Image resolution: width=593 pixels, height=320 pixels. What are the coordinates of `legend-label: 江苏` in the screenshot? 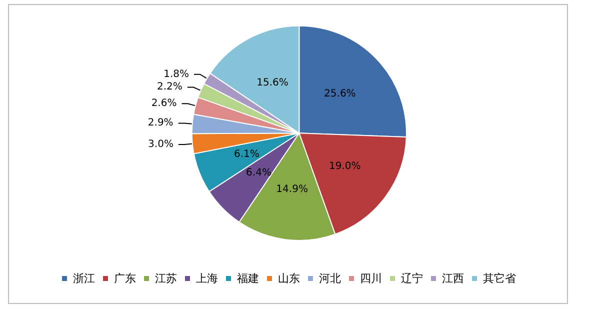 It's located at (166, 278).